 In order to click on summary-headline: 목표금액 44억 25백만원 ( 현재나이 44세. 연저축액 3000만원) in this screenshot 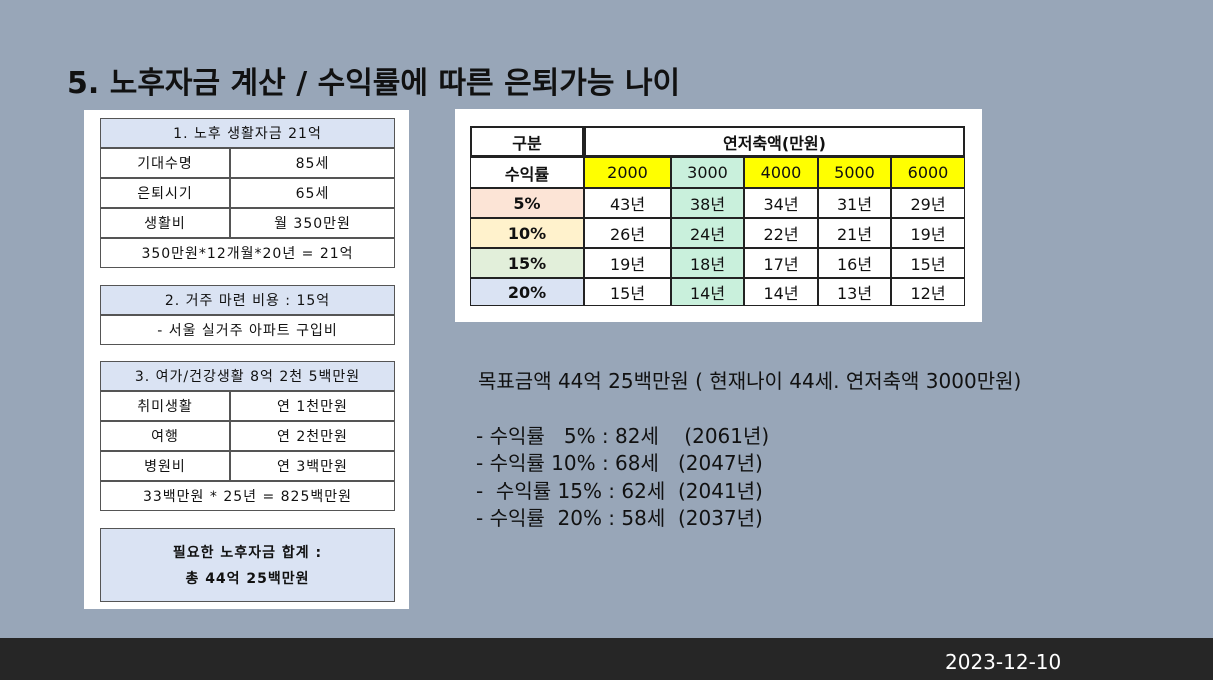, I will do `click(750, 381)`.